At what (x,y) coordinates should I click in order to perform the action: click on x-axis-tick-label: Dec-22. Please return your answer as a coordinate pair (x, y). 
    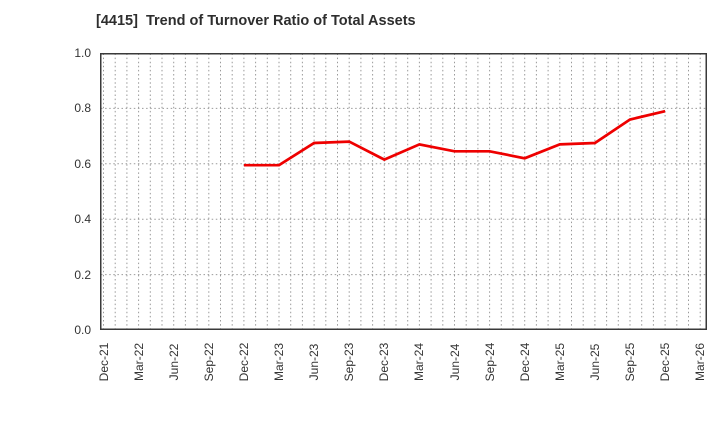
    Looking at the image, I should click on (243, 362).